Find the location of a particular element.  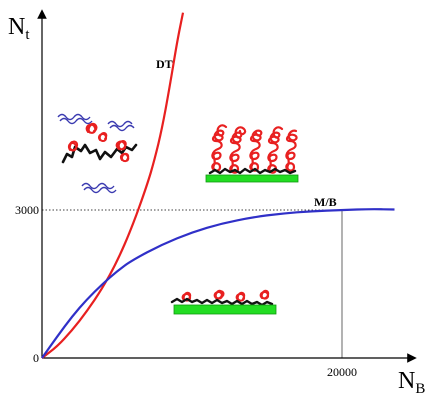

illustration-free-chains is located at coordinates (97, 153).